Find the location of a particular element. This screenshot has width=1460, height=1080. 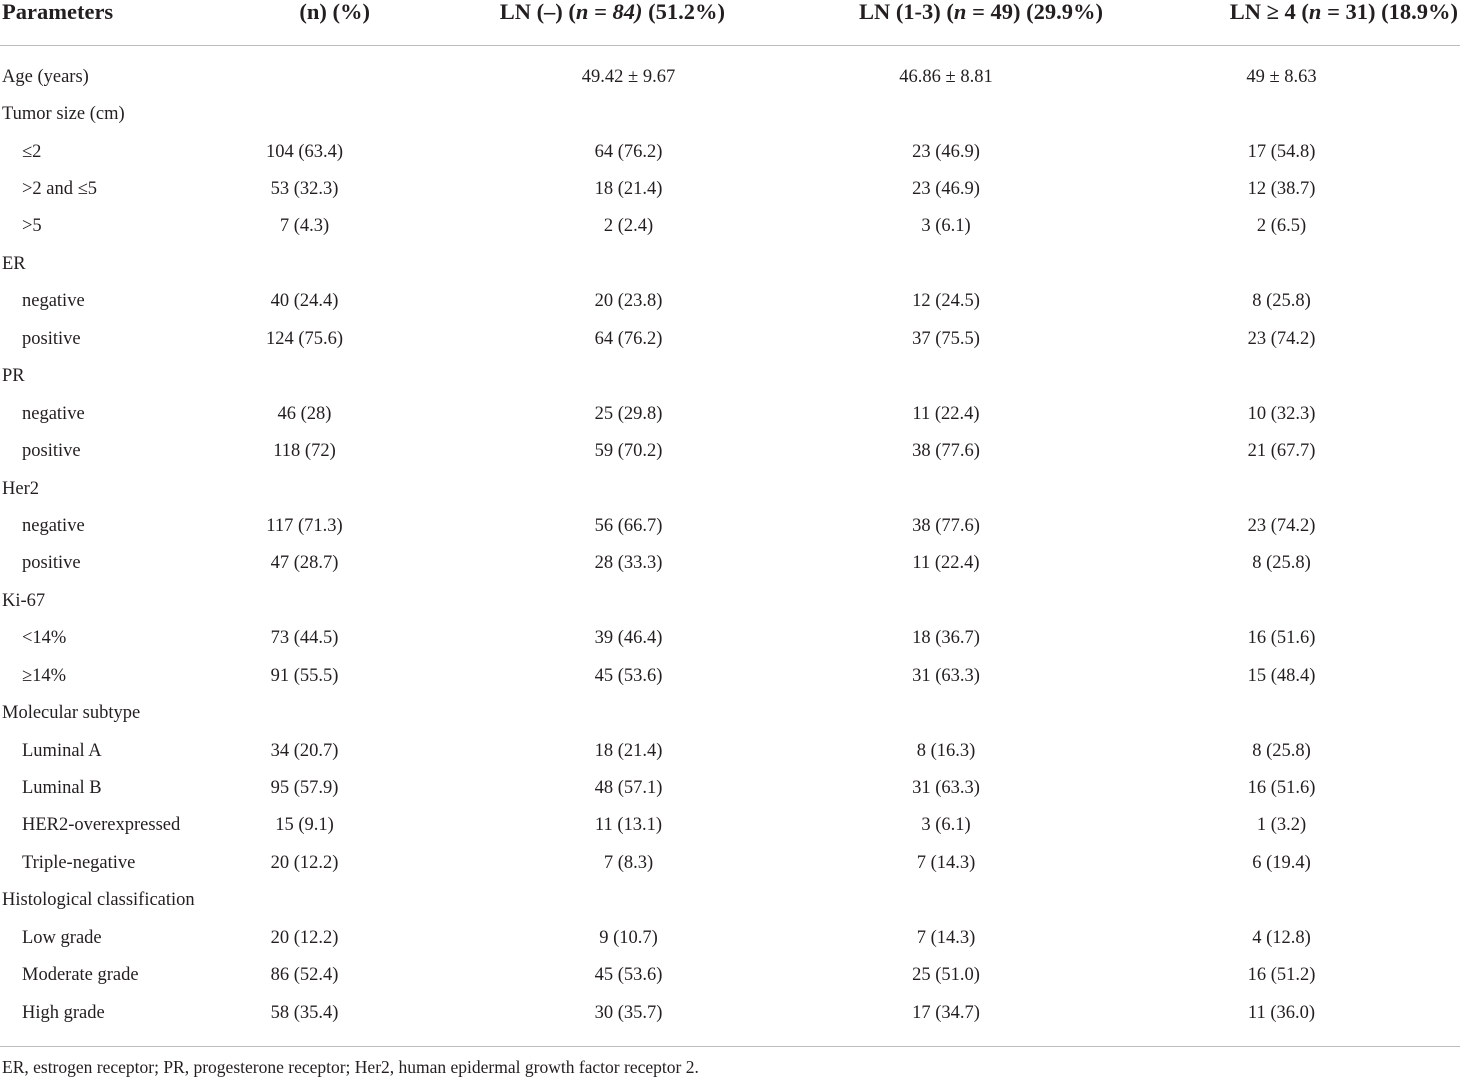

ln-4-plus-cell: 6 (19.4) is located at coordinates (1281, 862).